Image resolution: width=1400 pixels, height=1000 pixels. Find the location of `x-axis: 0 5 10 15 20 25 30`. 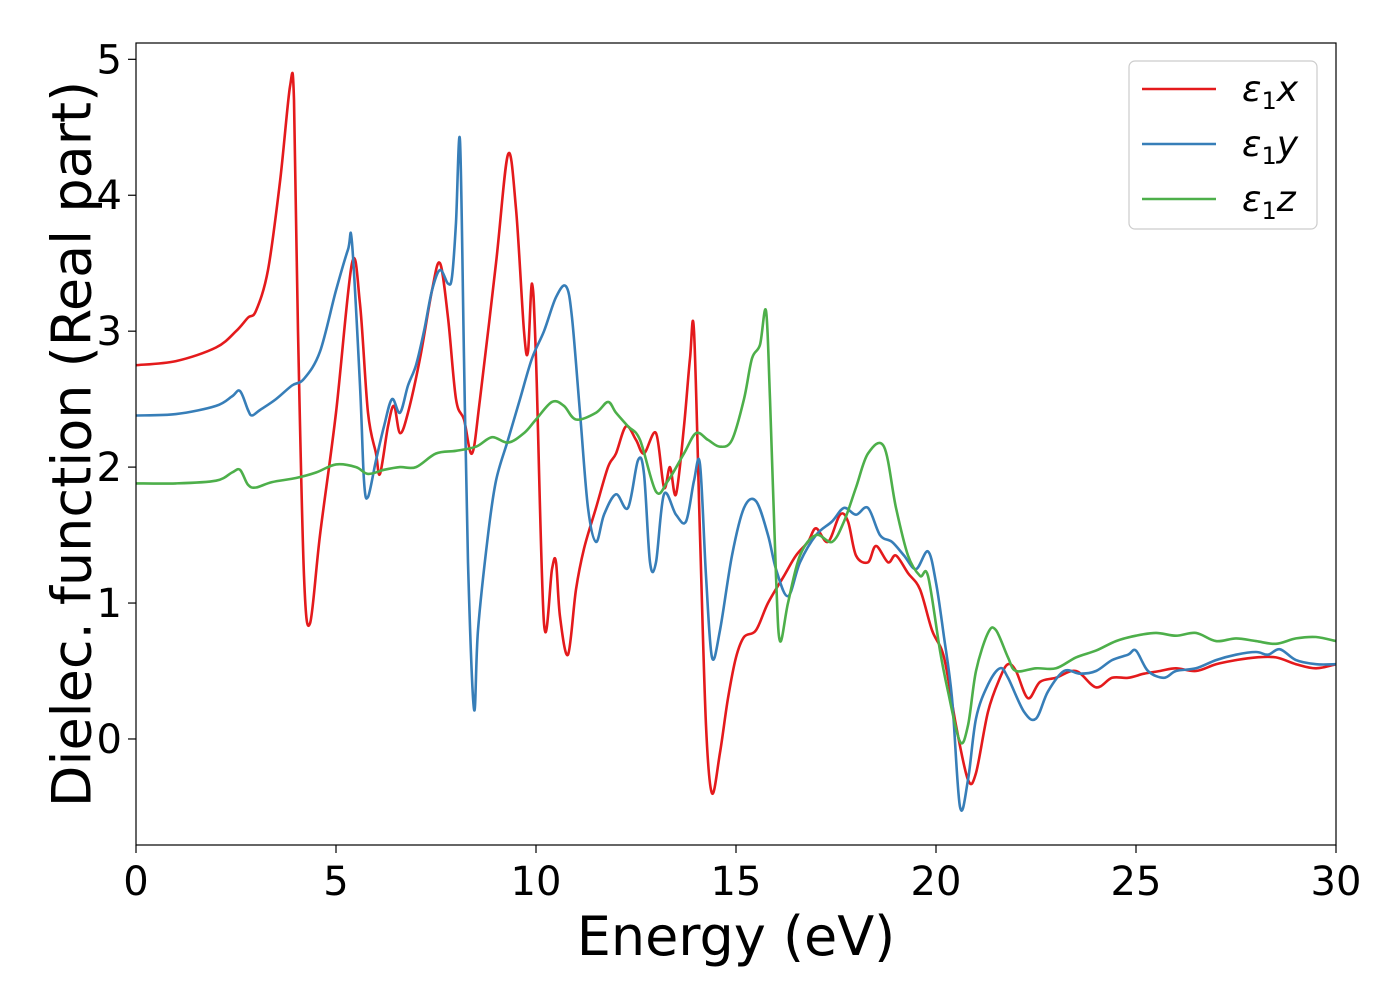

x-axis: 0 5 10 15 20 25 30 is located at coordinates (742, 875).